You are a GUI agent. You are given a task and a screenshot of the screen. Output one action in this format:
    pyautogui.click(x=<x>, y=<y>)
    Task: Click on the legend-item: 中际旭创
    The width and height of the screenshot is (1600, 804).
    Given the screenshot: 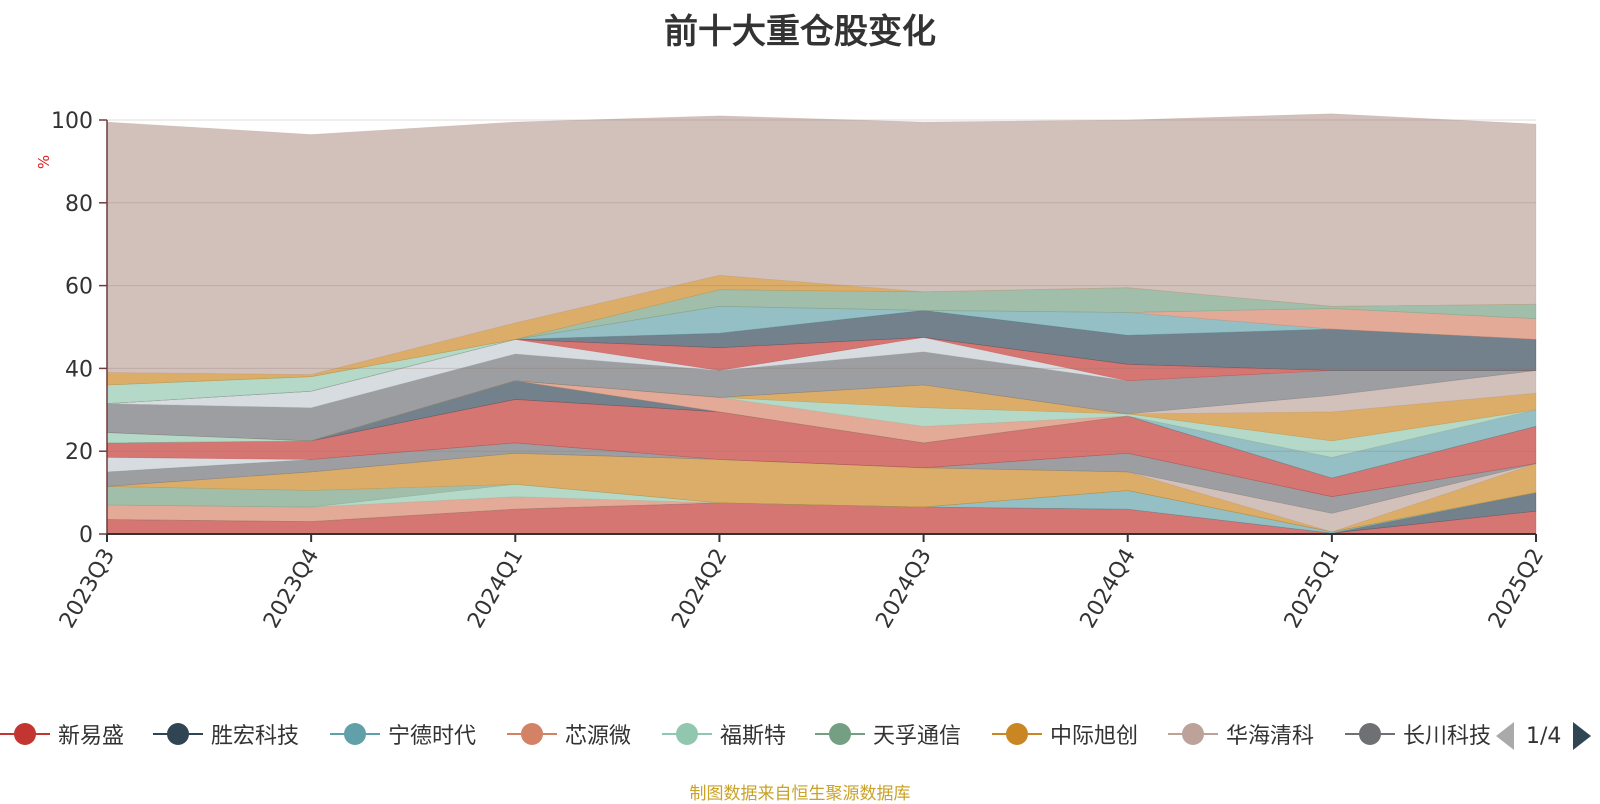 What is the action you would take?
    pyautogui.click(x=1065, y=734)
    